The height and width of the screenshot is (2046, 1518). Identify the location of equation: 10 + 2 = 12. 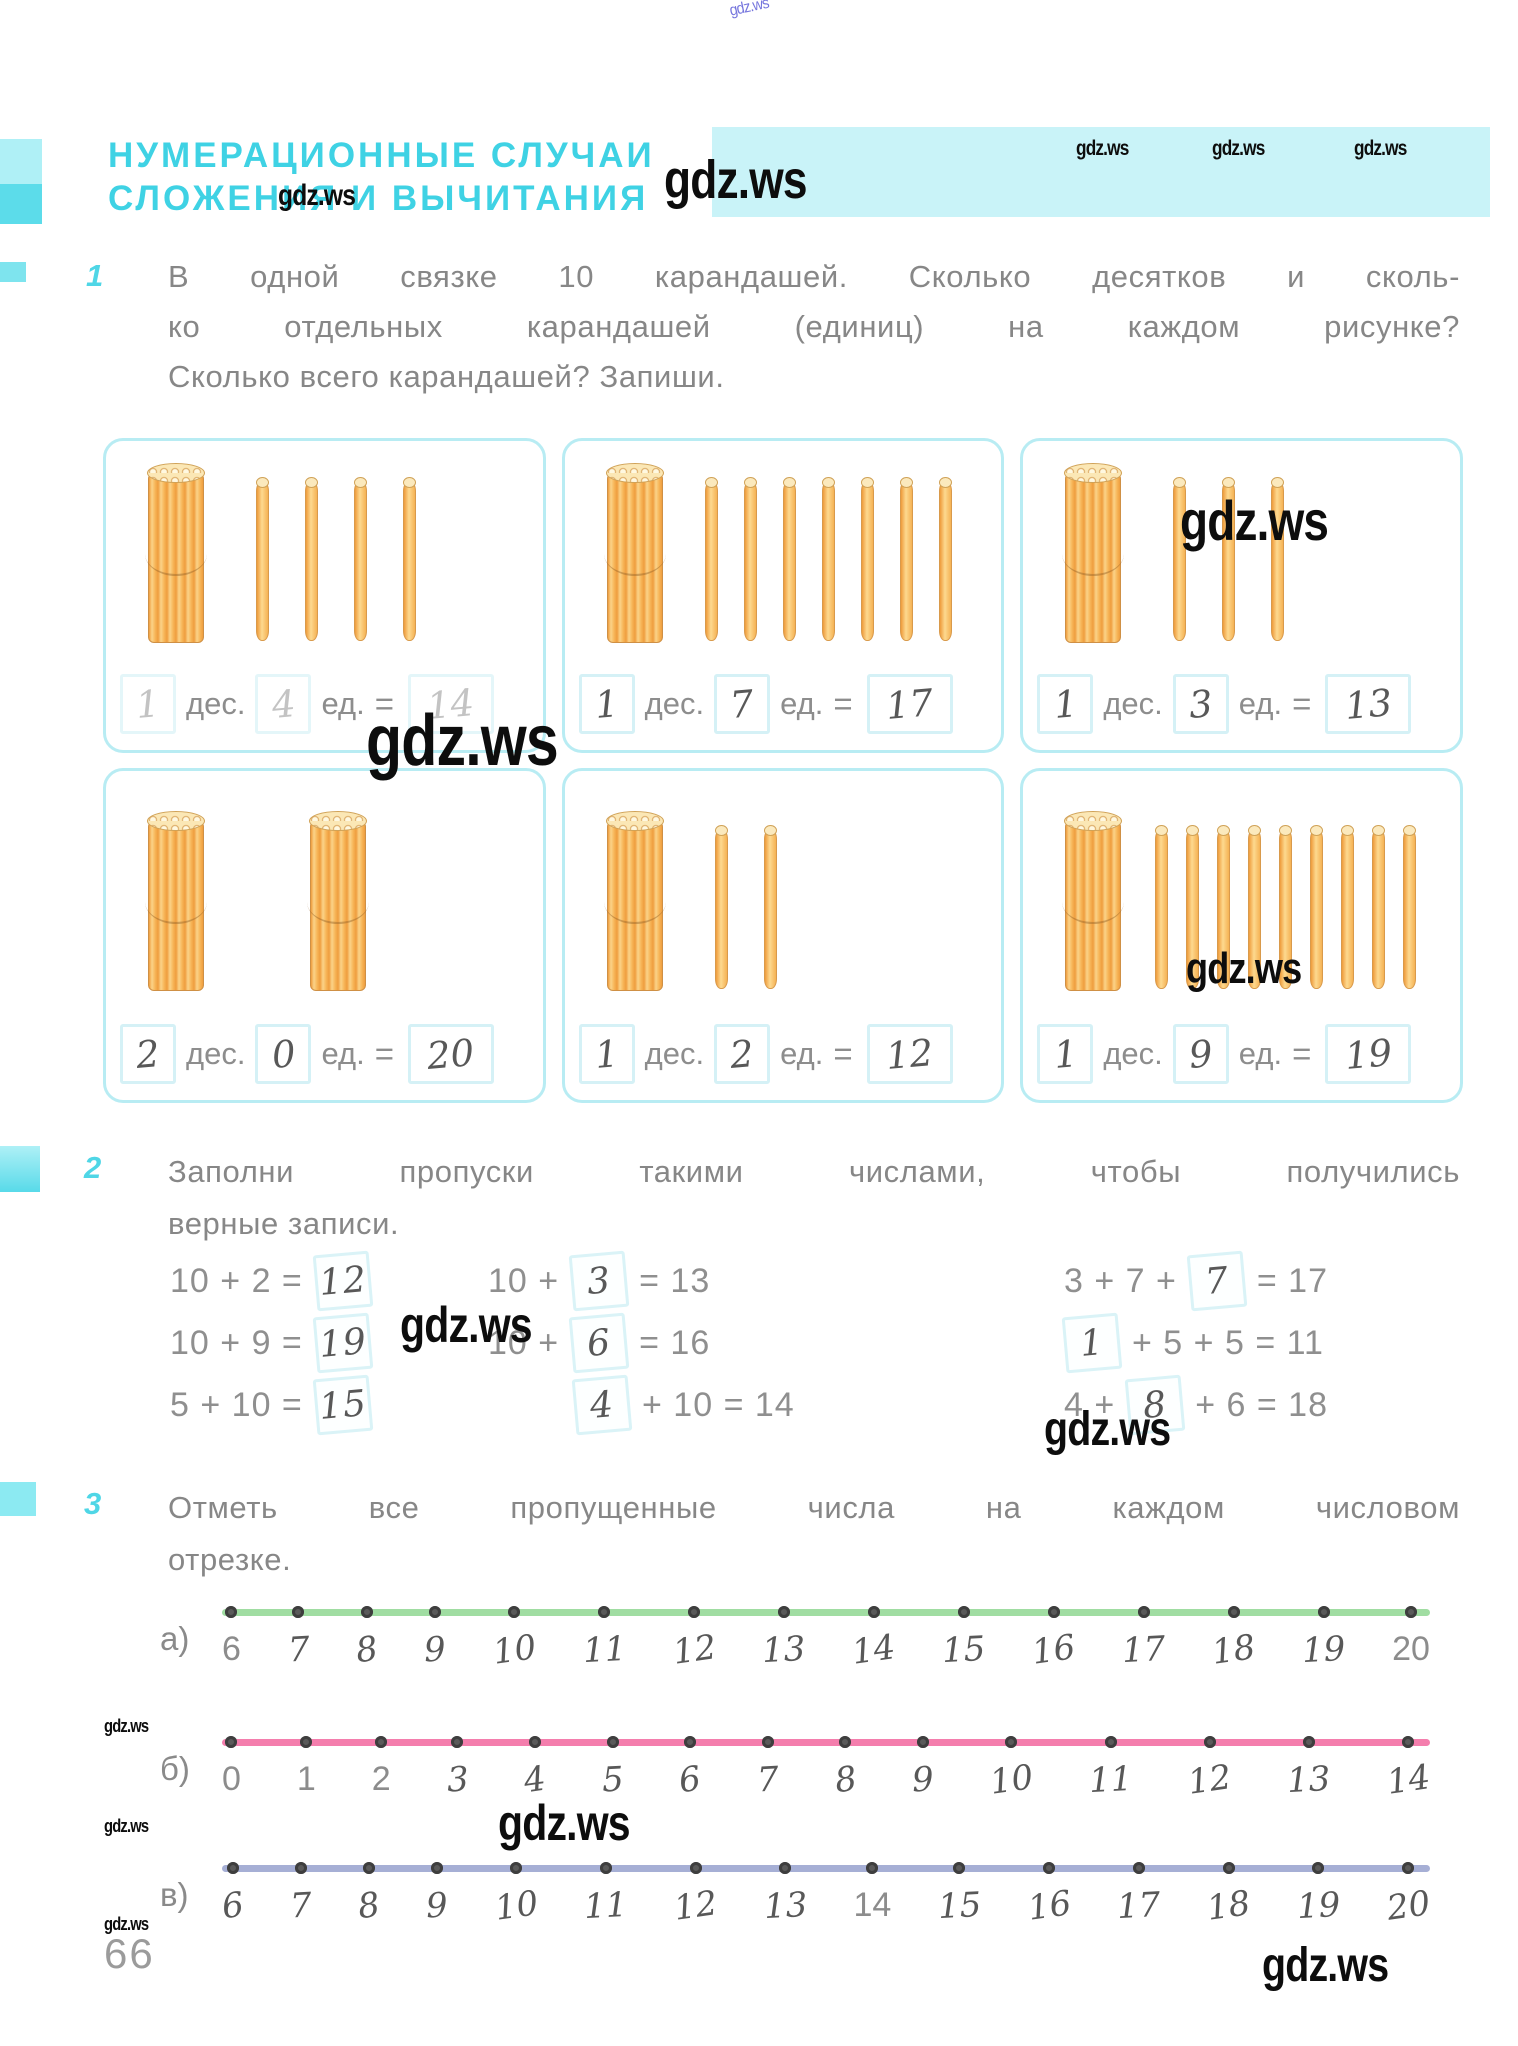
(329, 1281).